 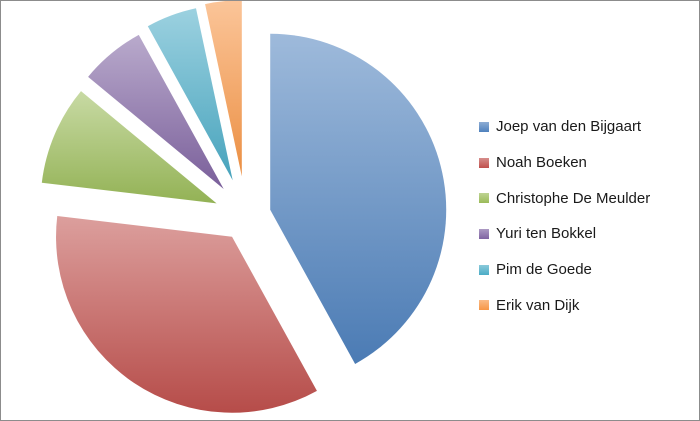 What do you see at coordinates (538, 305) in the screenshot?
I see `legend-label: Erik van Dijk` at bounding box center [538, 305].